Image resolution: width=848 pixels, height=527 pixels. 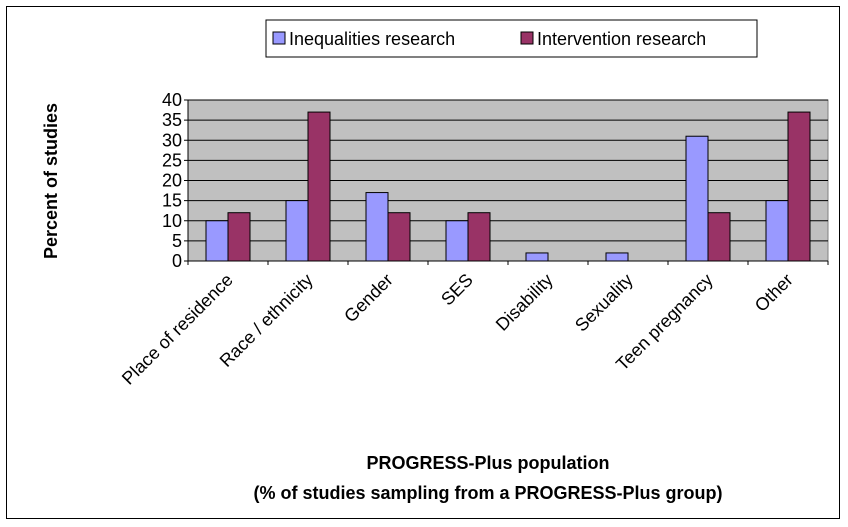 I want to click on y-axis-title: Percent of studies, so click(x=51, y=181).